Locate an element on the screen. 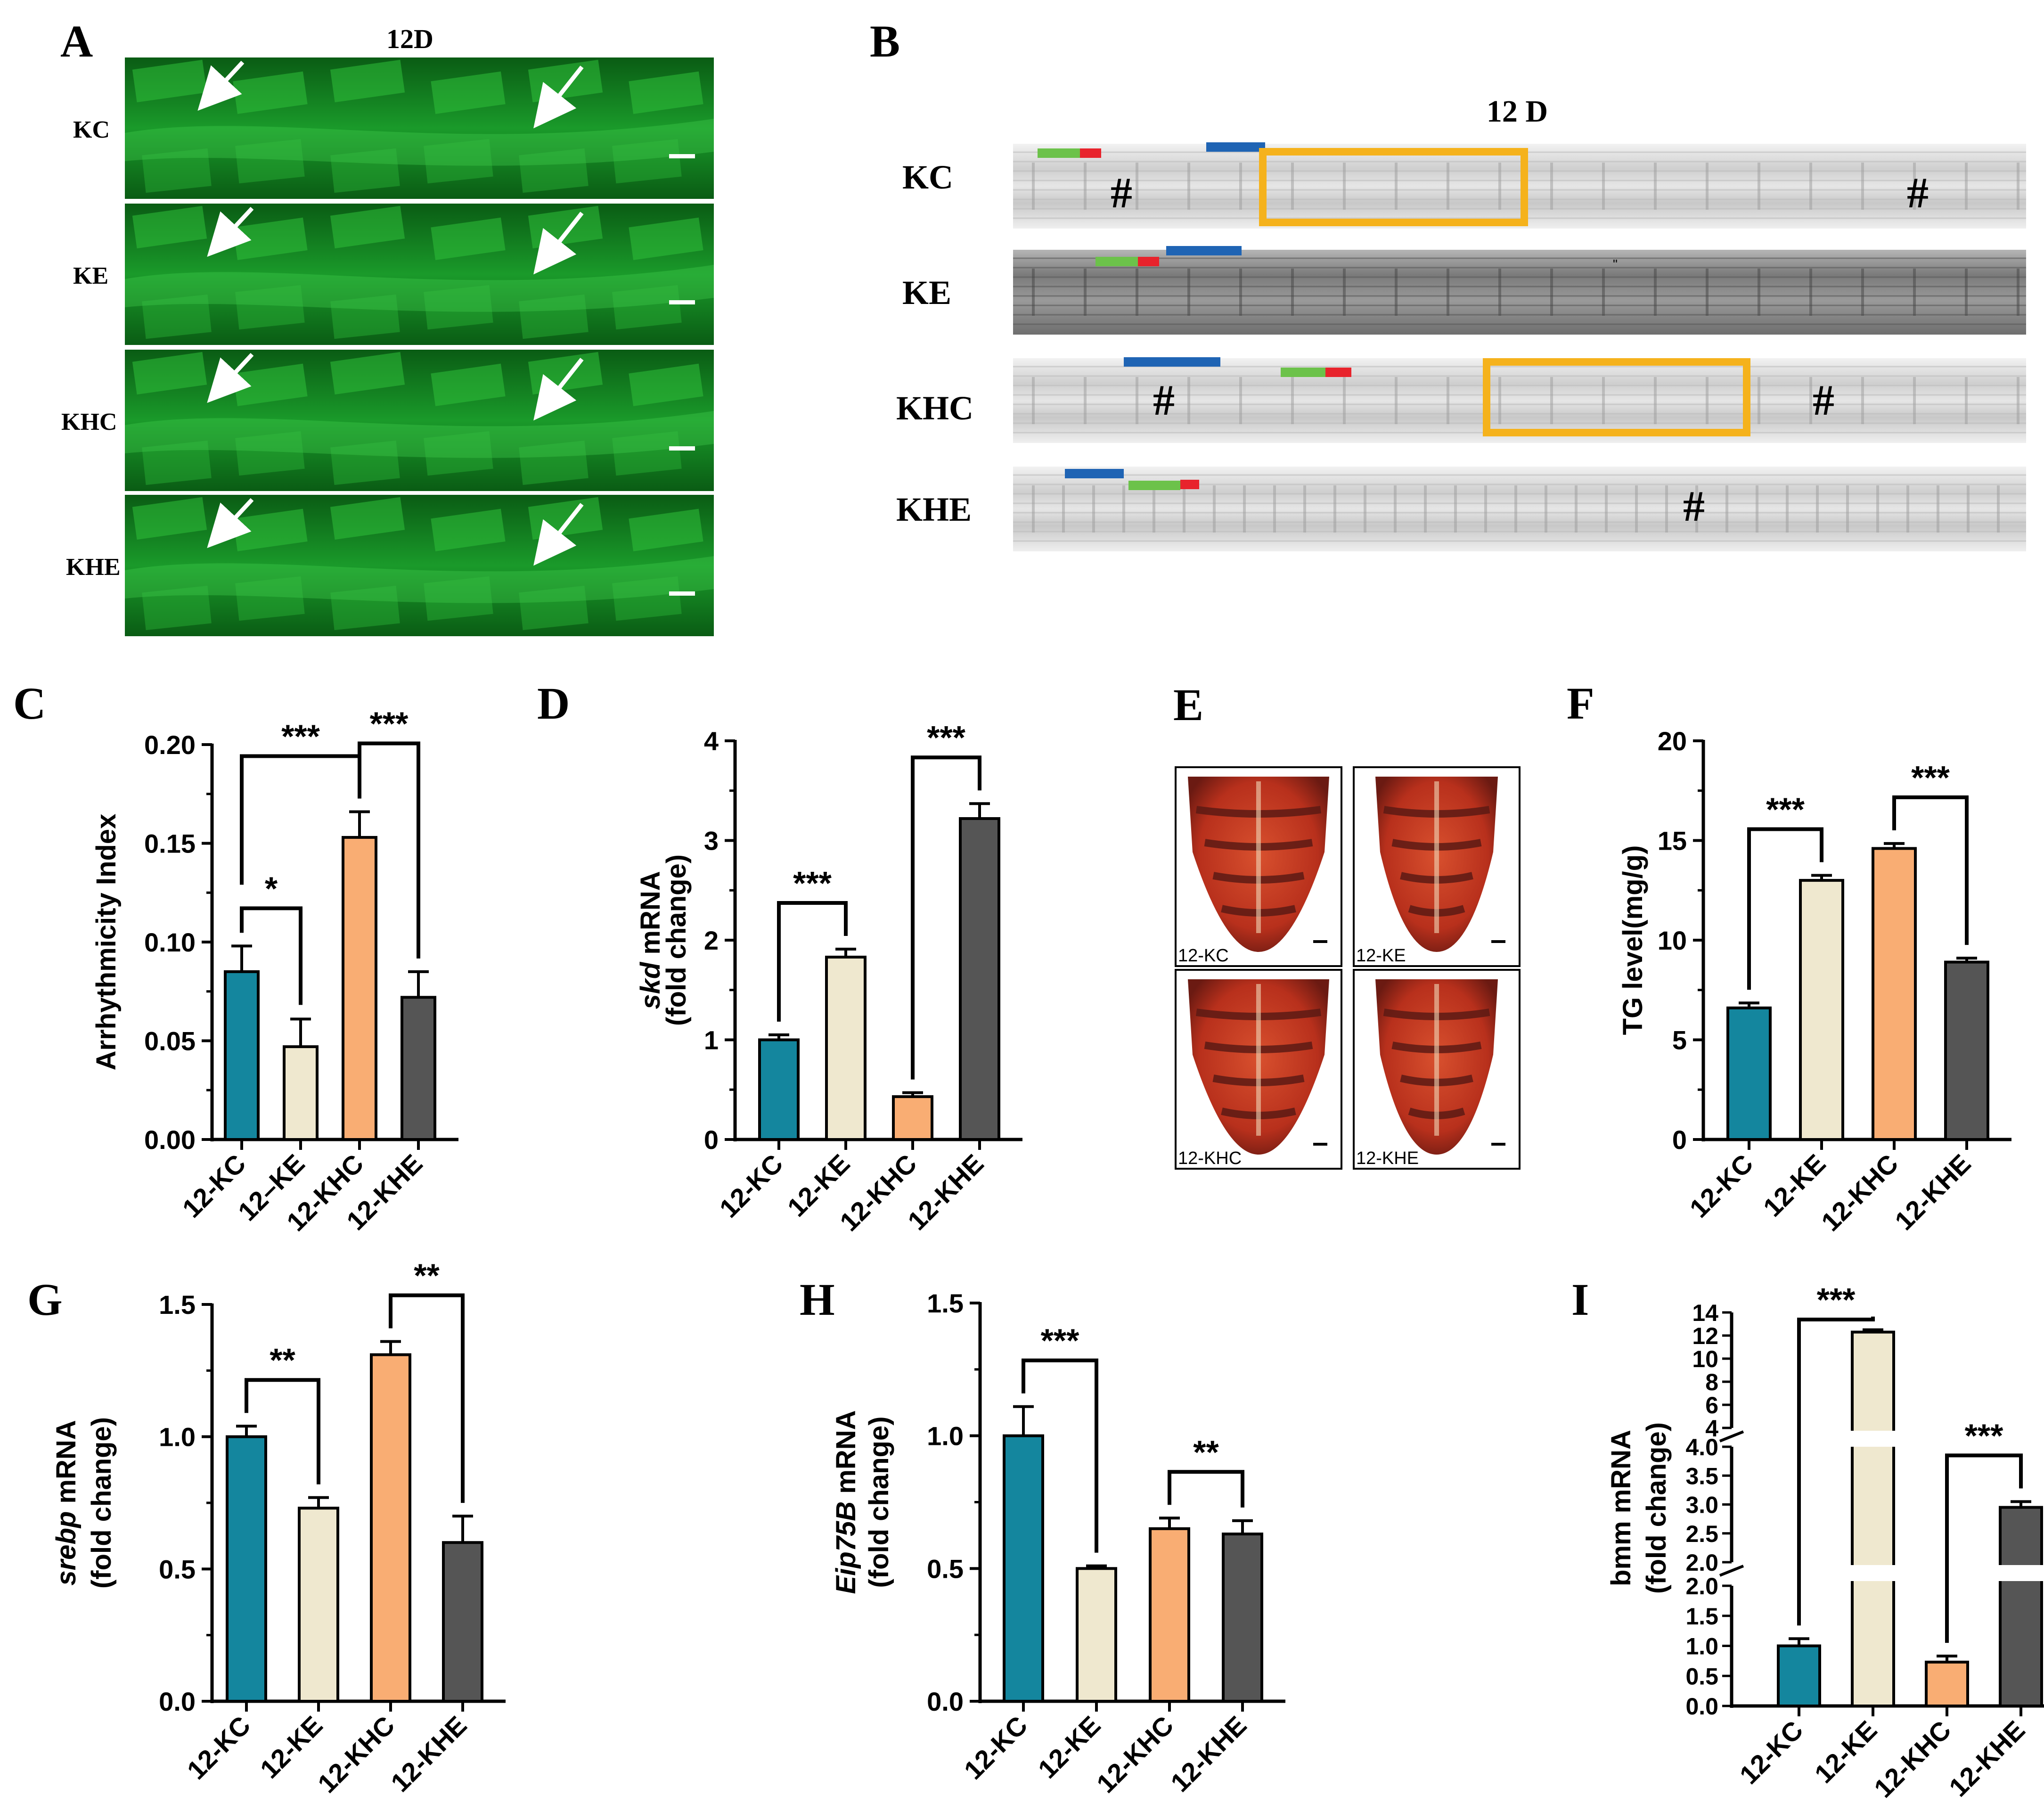 The image size is (2044, 1820). bar-12-kc is located at coordinates (1023, 1568).